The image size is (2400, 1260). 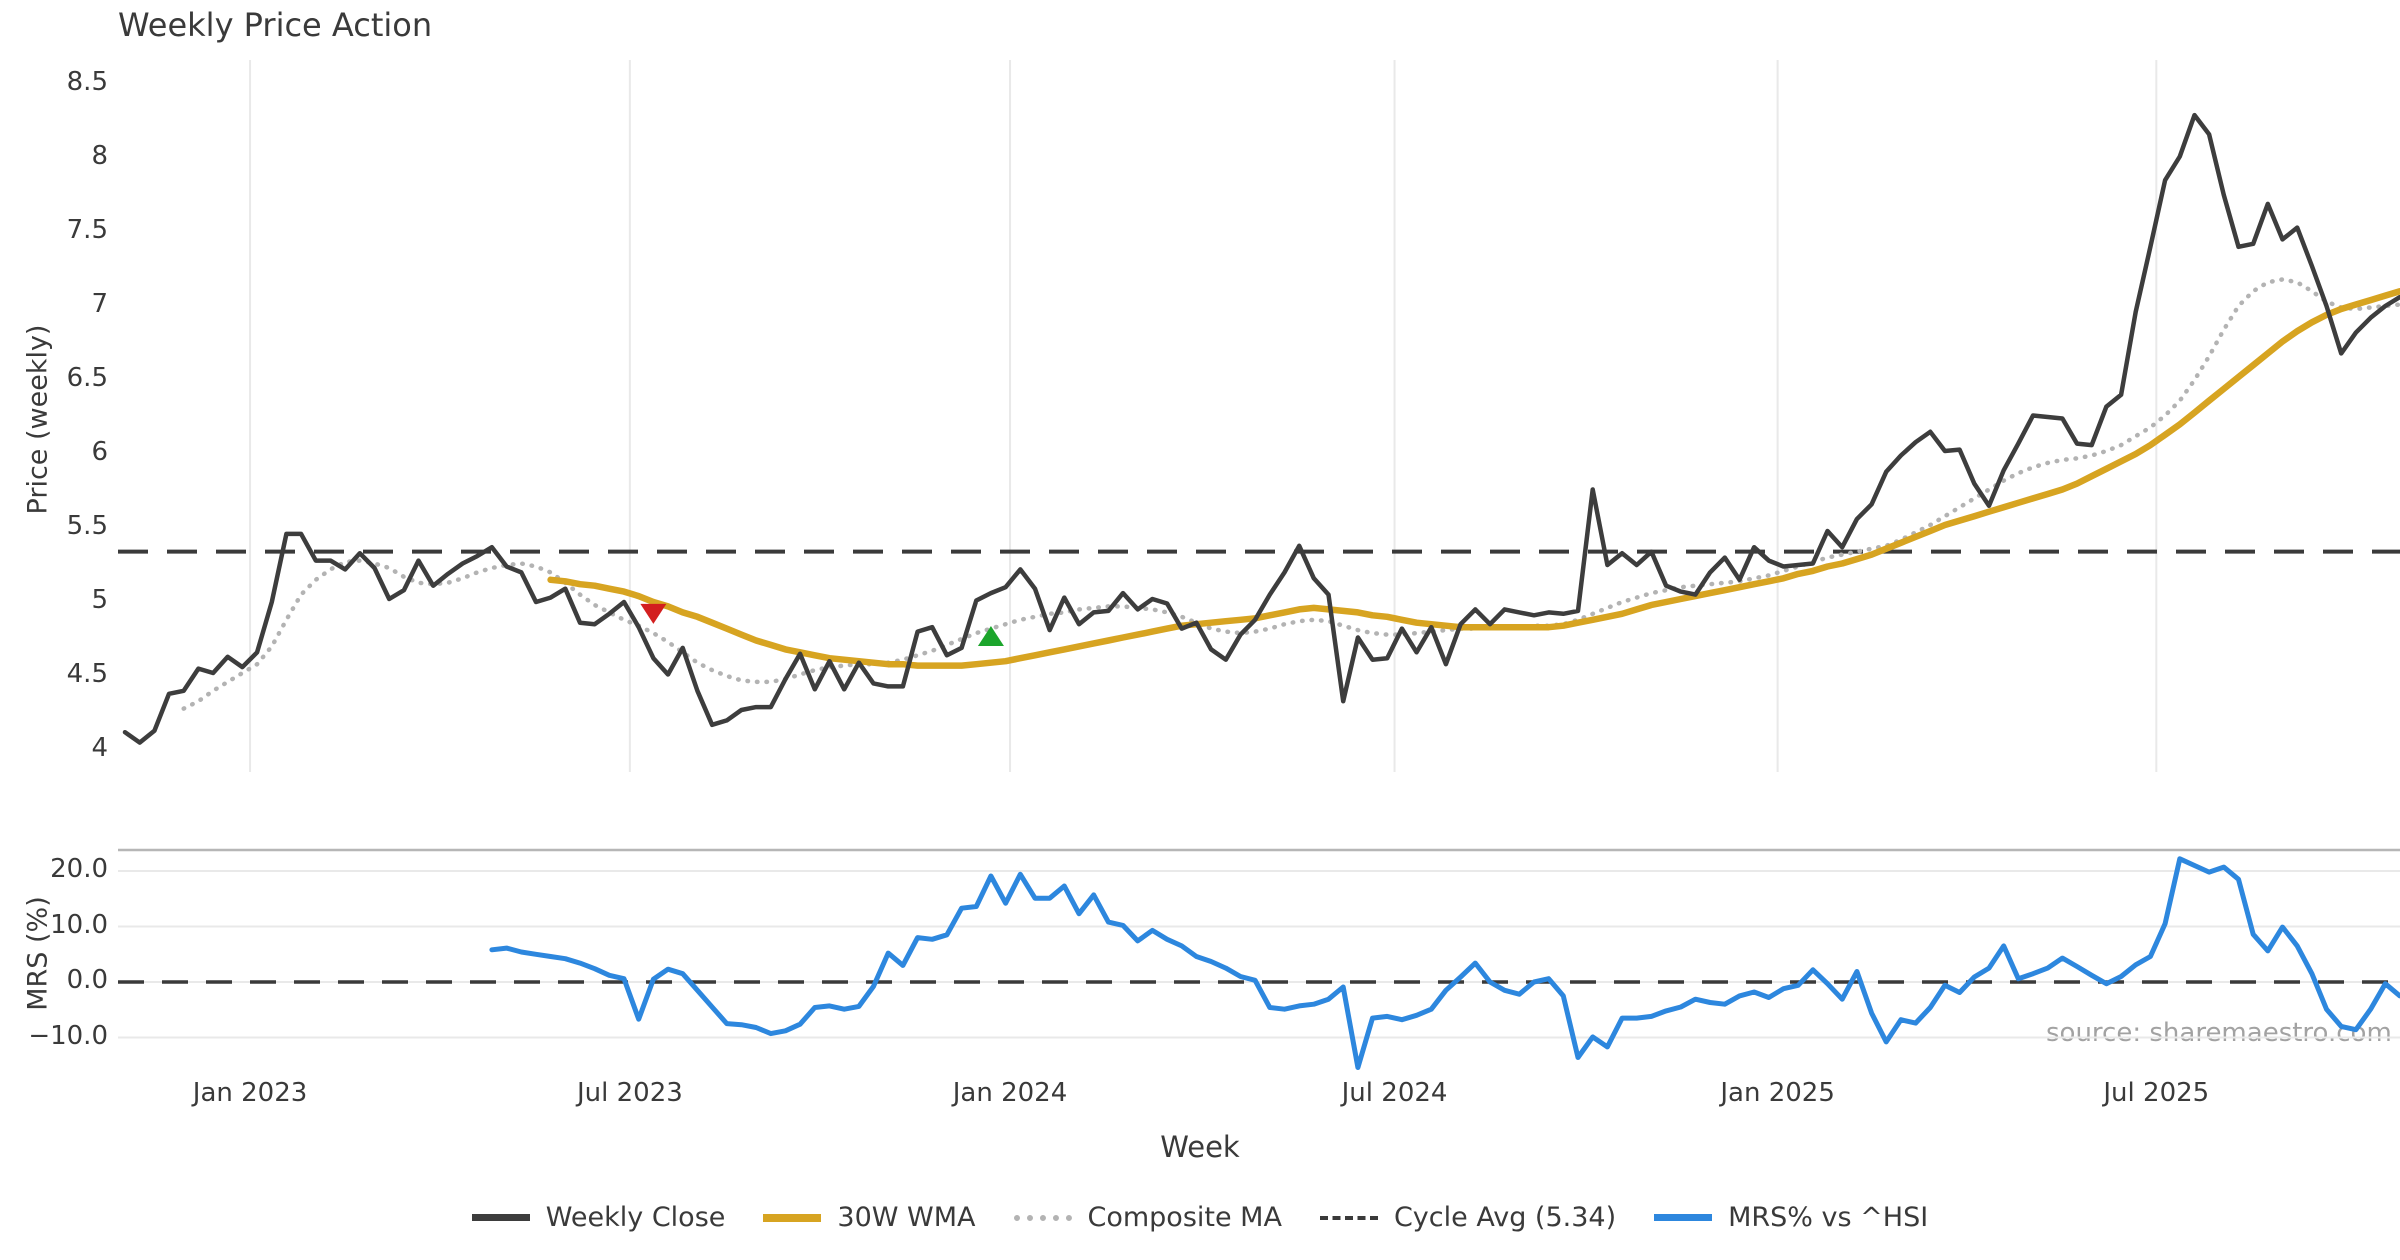 What do you see at coordinates (1828, 1217) in the screenshot?
I see `legend-label: MRS% vs ^HSI` at bounding box center [1828, 1217].